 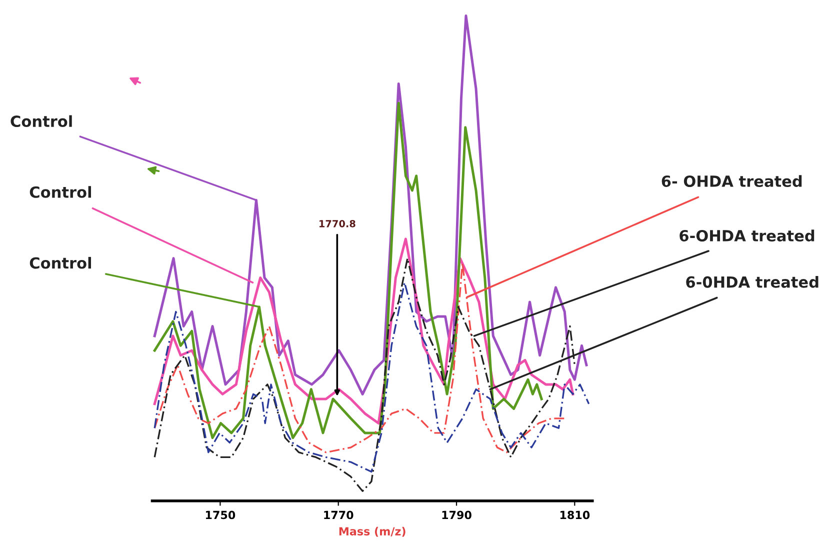 What do you see at coordinates (575, 515) in the screenshot?
I see `x-tick-label: 1810` at bounding box center [575, 515].